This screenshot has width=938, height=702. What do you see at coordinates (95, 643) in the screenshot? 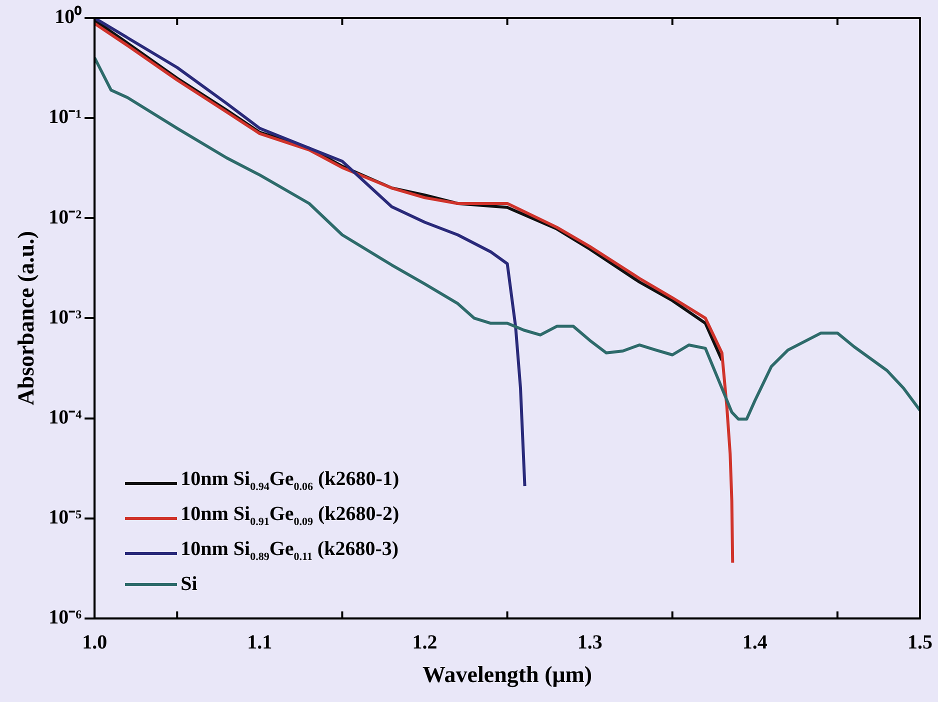
I see `x-tick-label: 1.0` at bounding box center [95, 643].